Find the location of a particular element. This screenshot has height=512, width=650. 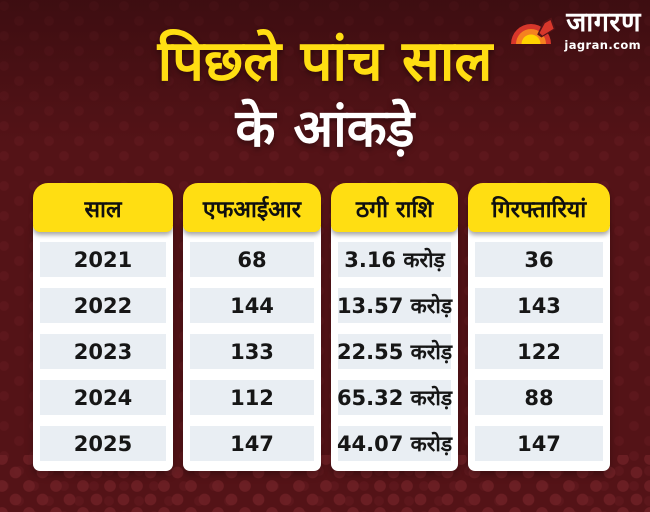

table-cell: 133 is located at coordinates (252, 351).